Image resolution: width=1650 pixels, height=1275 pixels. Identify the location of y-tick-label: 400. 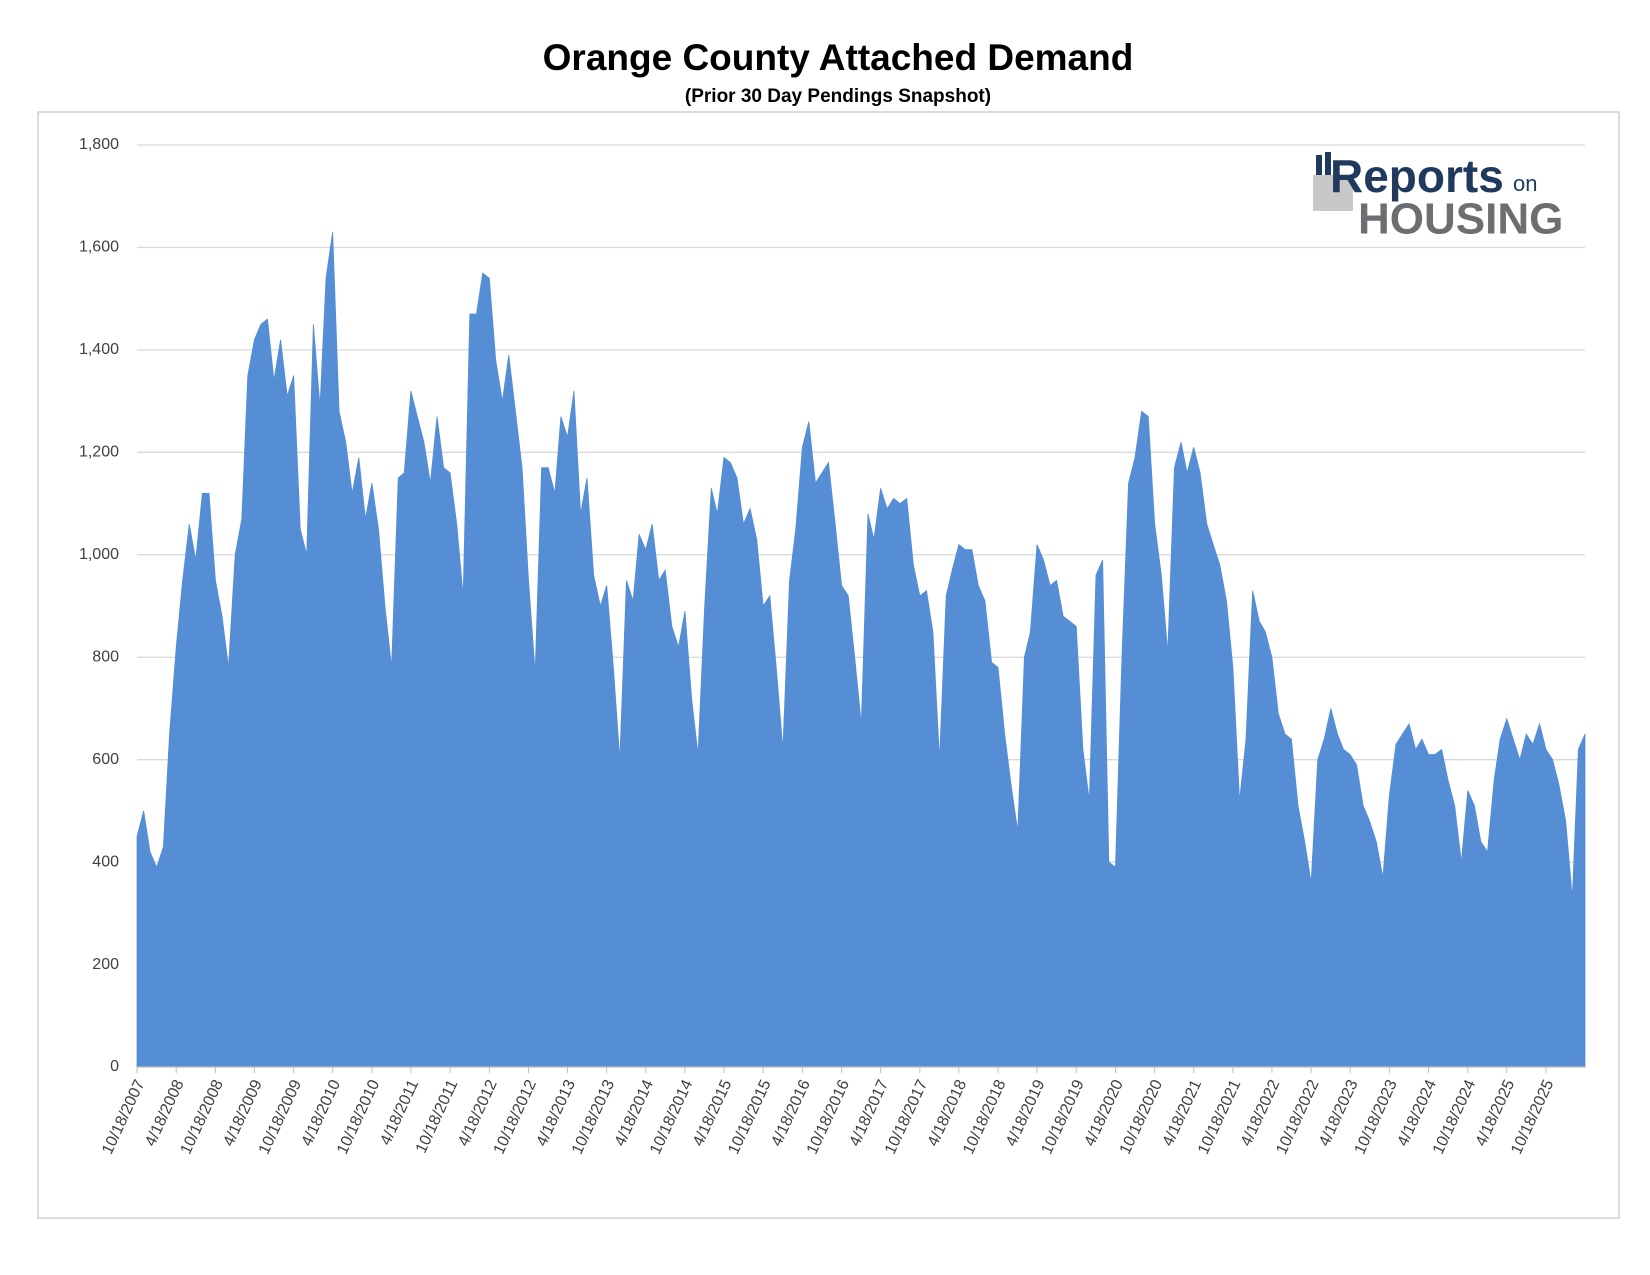
(105, 861).